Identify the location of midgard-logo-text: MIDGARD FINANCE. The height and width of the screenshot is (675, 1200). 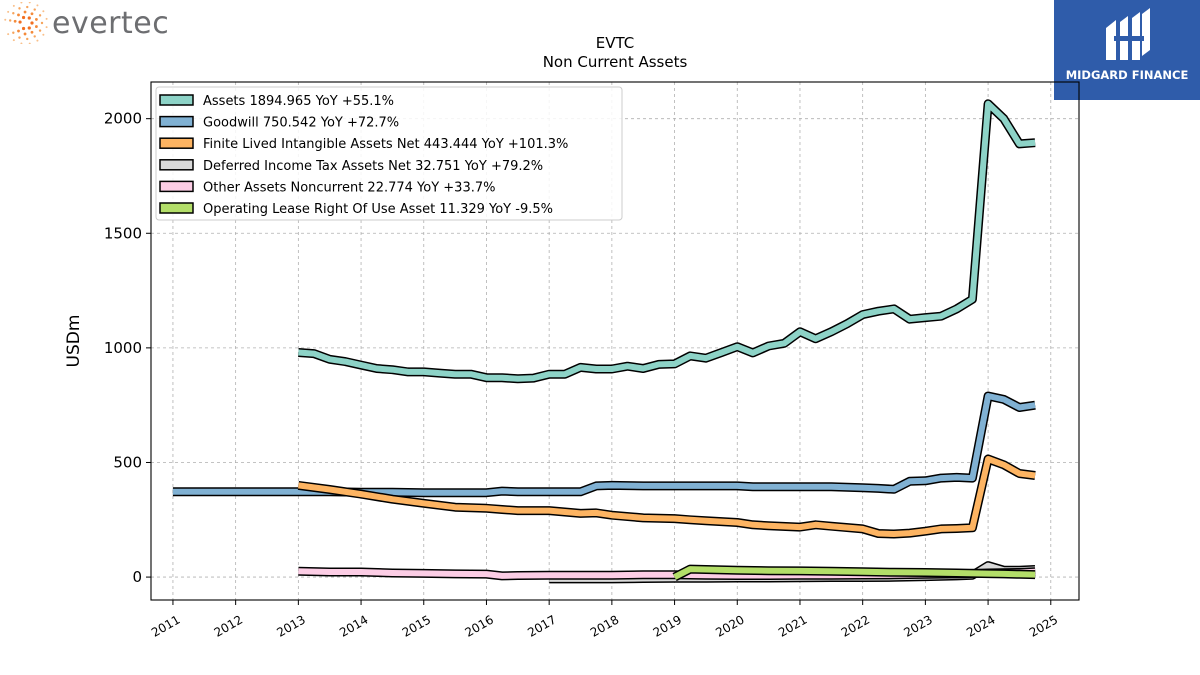
(1127, 75).